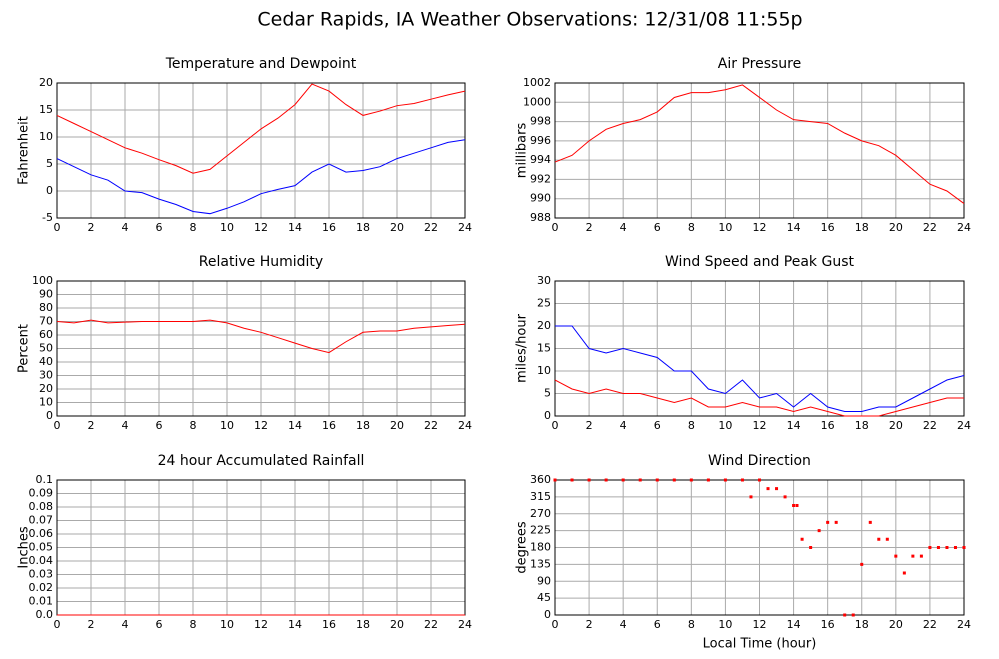 Image resolution: width=999 pixels, height=659 pixels. What do you see at coordinates (540, 178) in the screenshot?
I see `y-tick-label: 992` at bounding box center [540, 178].